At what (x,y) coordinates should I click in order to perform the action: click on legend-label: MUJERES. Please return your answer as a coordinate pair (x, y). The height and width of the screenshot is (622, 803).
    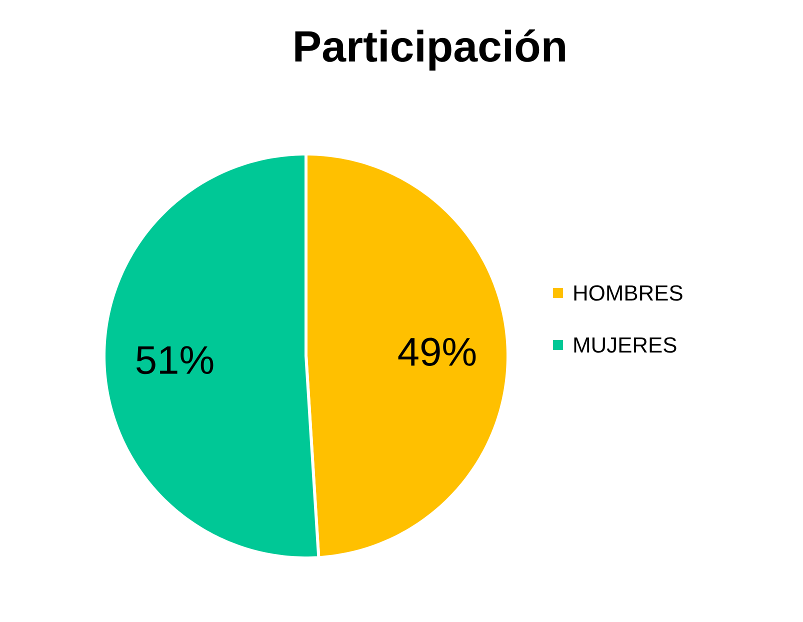
    Looking at the image, I should click on (625, 345).